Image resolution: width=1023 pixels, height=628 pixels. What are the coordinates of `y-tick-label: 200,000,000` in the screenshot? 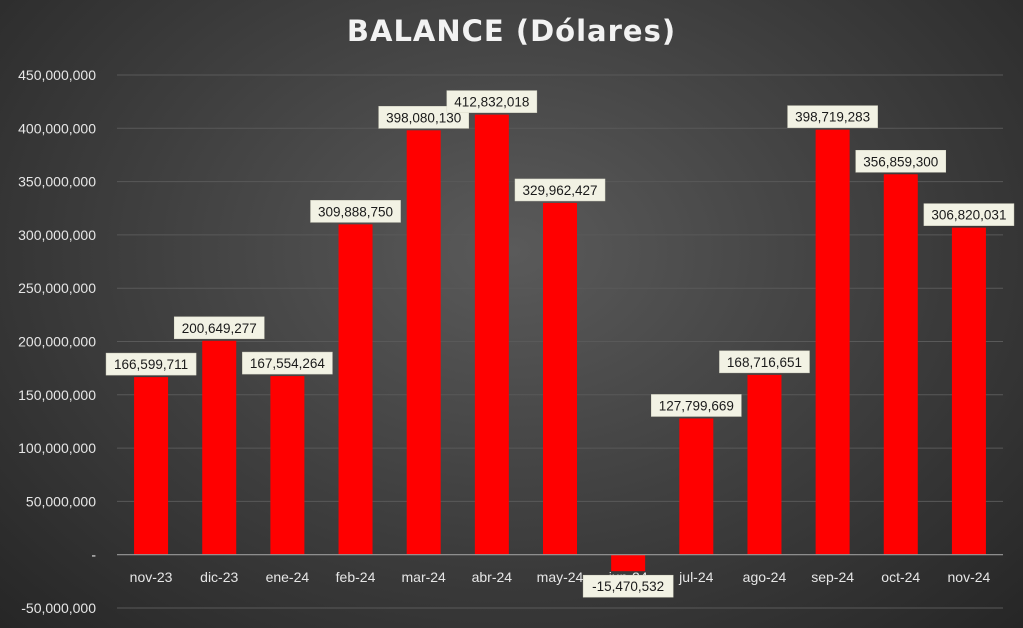 It's located at (57, 342).